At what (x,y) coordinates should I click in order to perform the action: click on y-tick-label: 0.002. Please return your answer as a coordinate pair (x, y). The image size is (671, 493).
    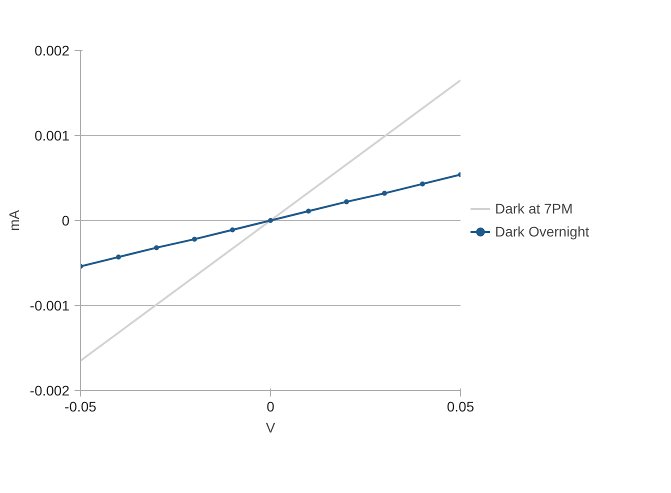
    Looking at the image, I should click on (52, 50).